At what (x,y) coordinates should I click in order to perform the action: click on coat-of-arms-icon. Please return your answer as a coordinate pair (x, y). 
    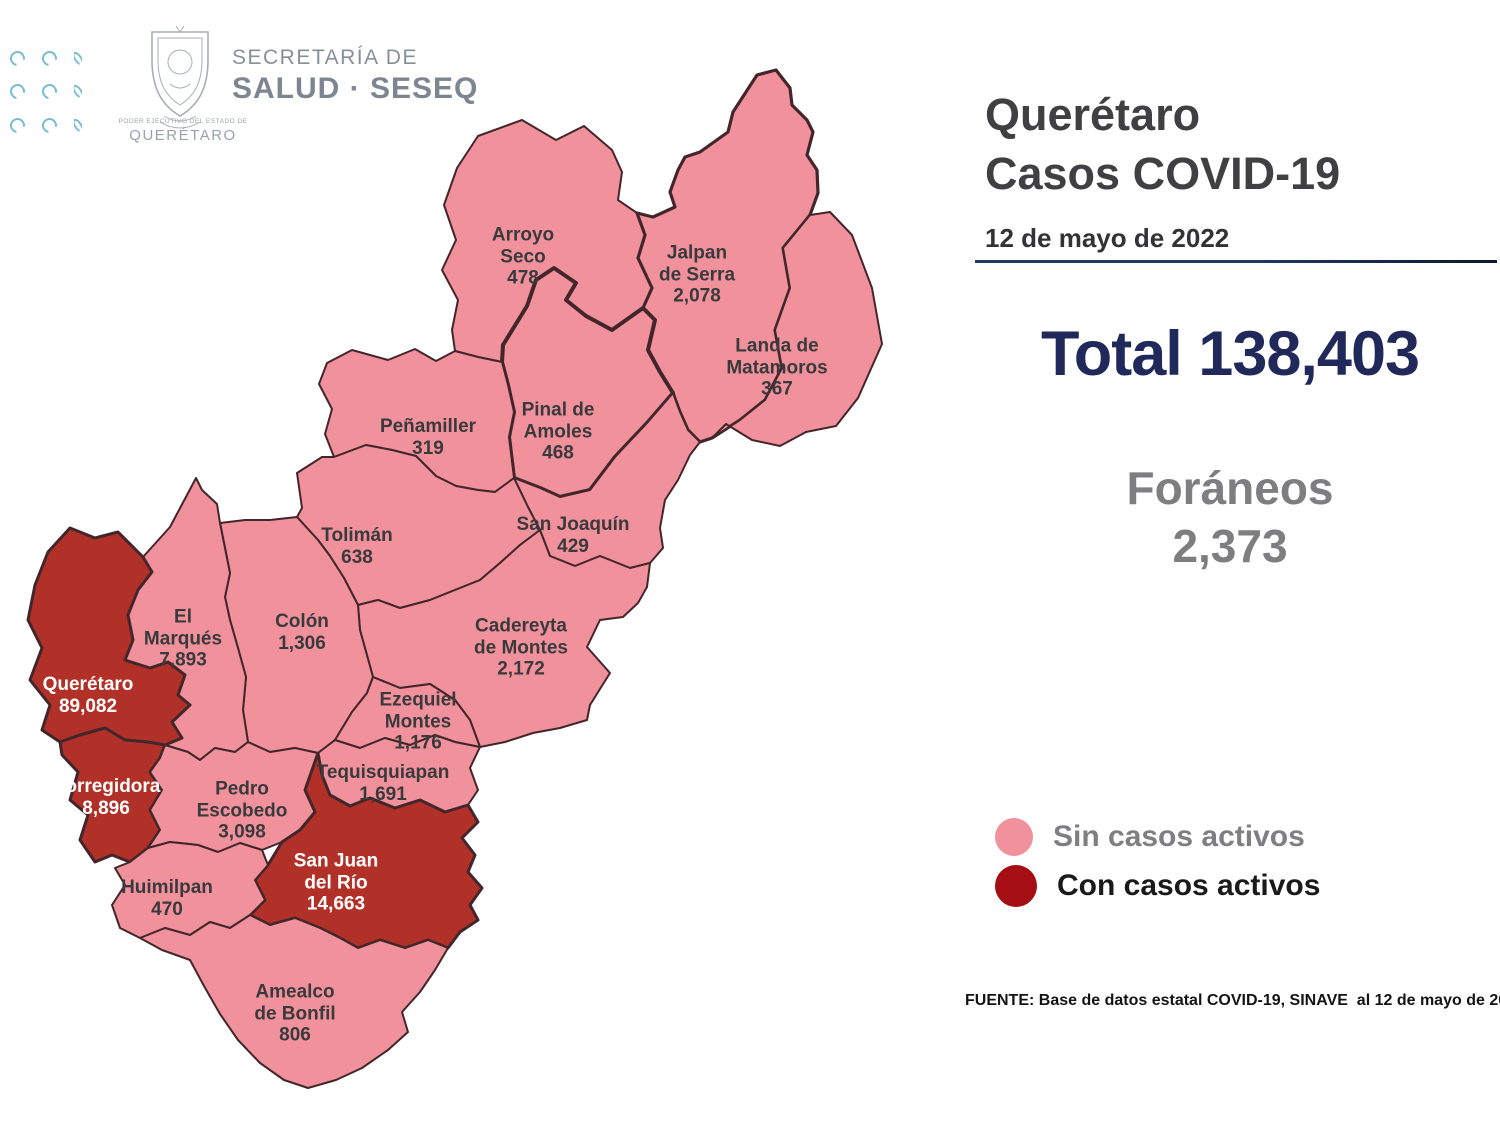
    Looking at the image, I should click on (180, 77).